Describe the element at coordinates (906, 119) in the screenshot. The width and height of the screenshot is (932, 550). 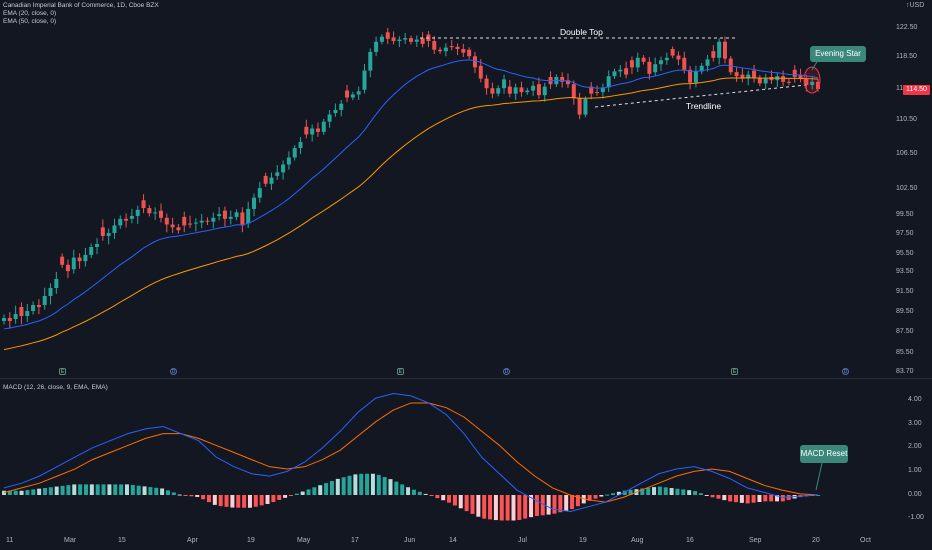
I see `price-tick-label: 110.50` at that location.